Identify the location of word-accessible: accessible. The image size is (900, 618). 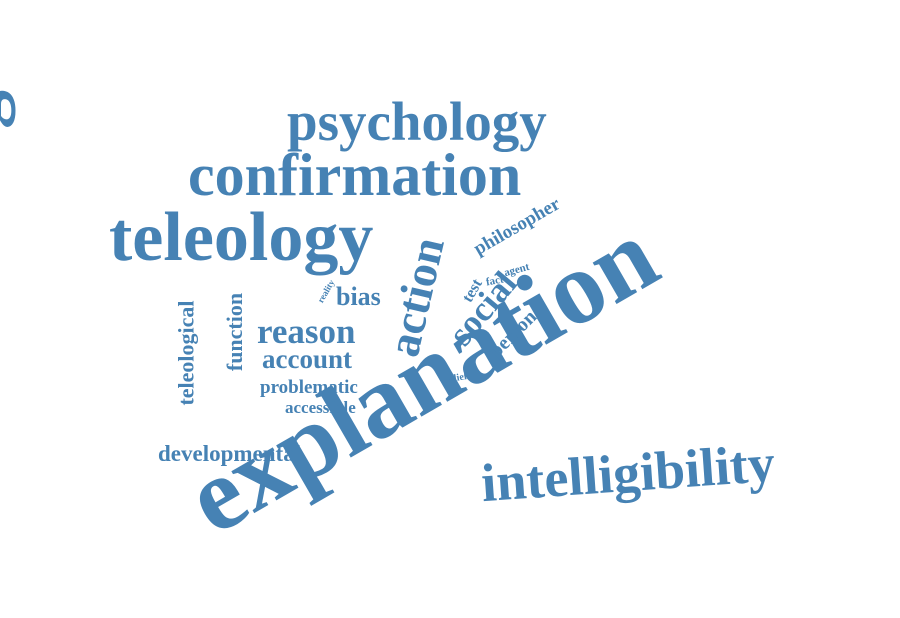
(320, 407).